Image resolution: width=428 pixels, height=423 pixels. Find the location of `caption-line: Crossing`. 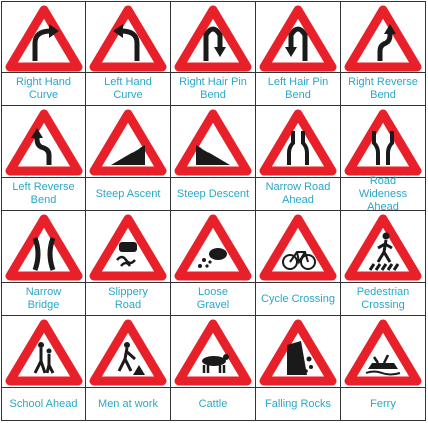

caption-line: Crossing is located at coordinates (383, 305).